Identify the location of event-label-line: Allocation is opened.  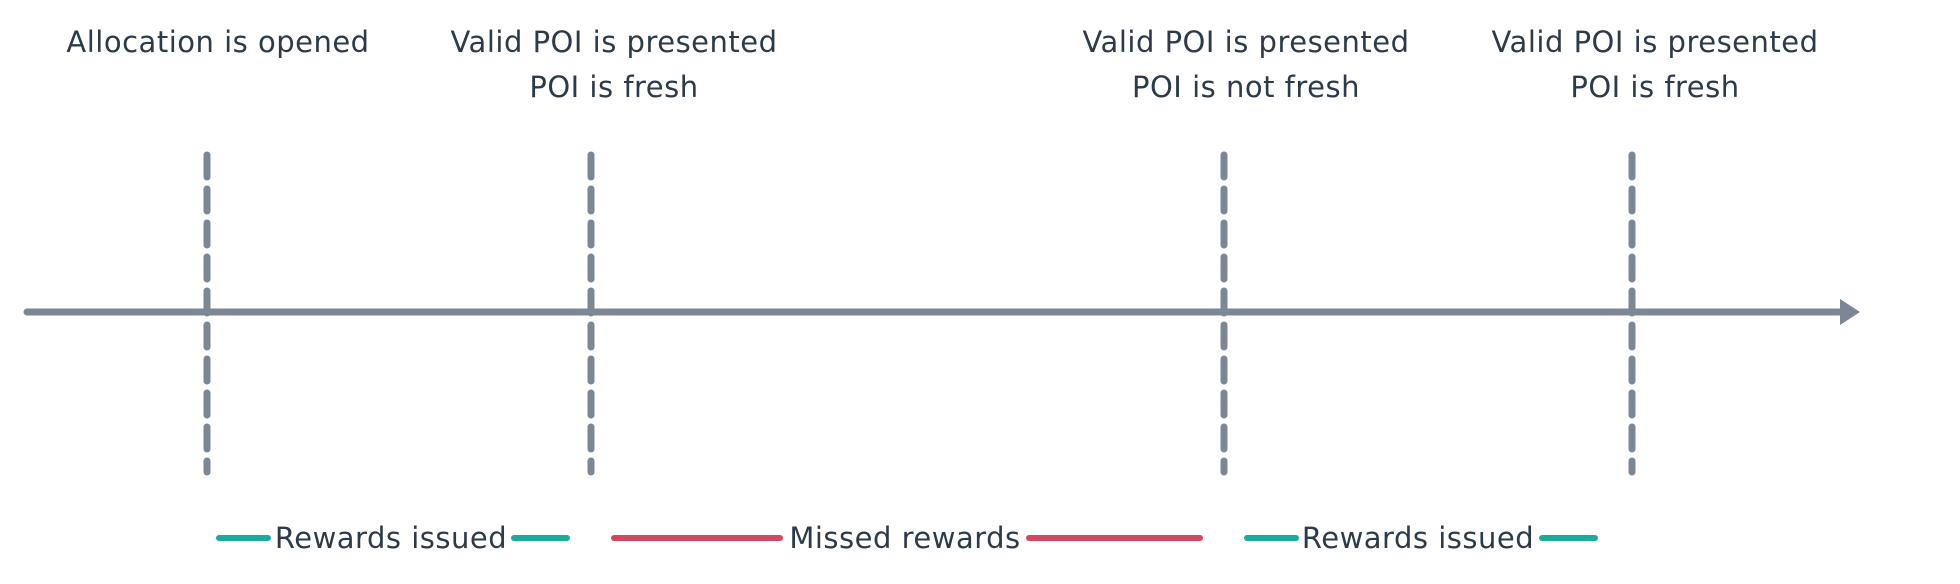
(217, 42).